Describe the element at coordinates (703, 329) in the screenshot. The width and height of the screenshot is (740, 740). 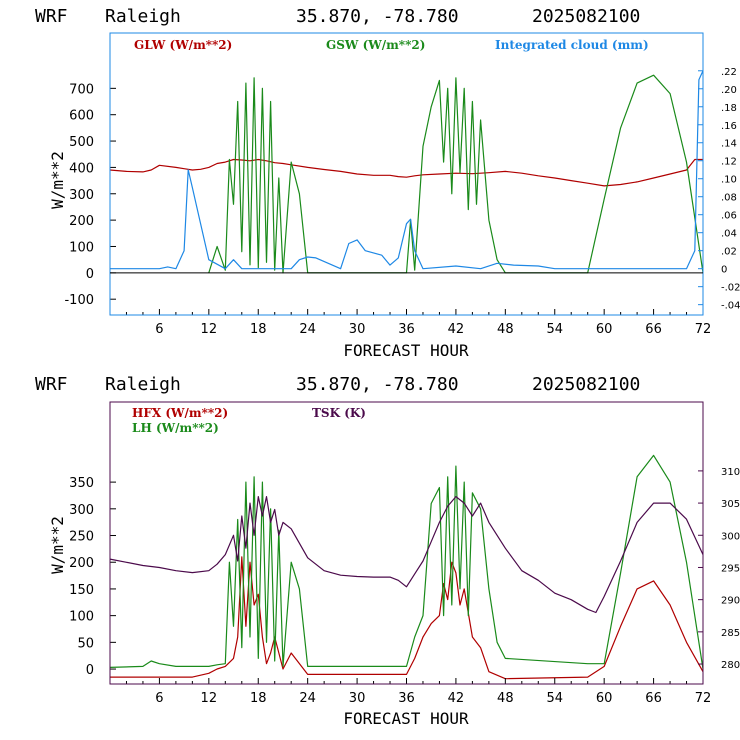
I see `top-xtick-label: 72` at that location.